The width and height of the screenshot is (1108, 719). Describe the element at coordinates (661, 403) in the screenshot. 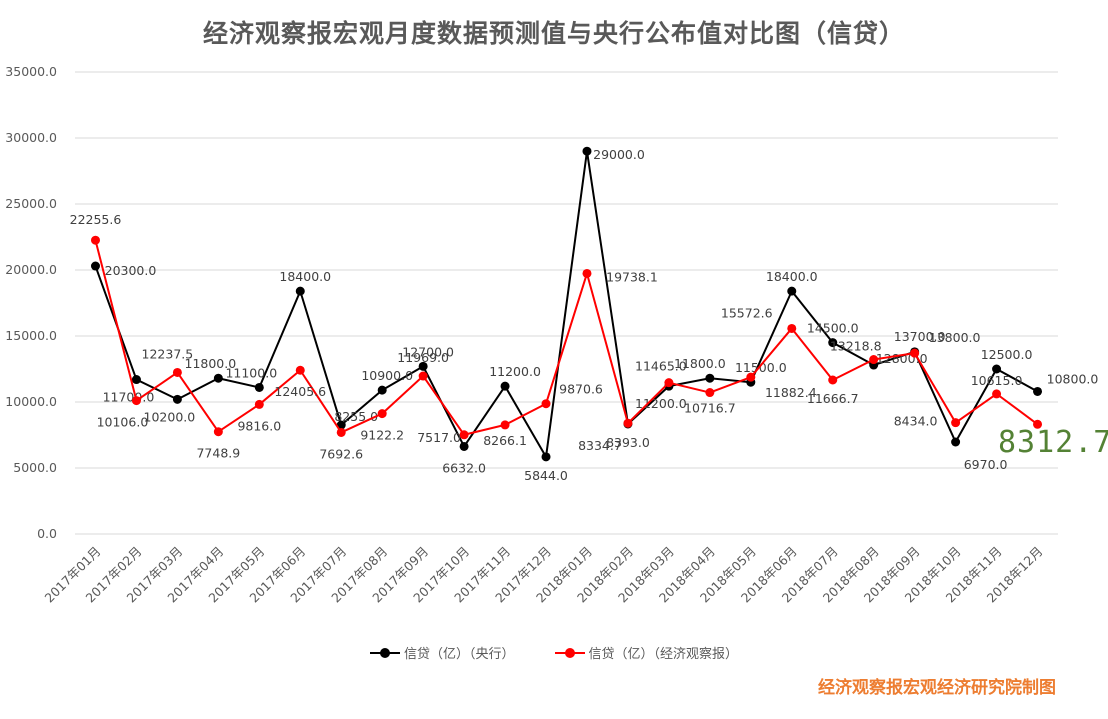

I see `data-label: 11200.0` at that location.